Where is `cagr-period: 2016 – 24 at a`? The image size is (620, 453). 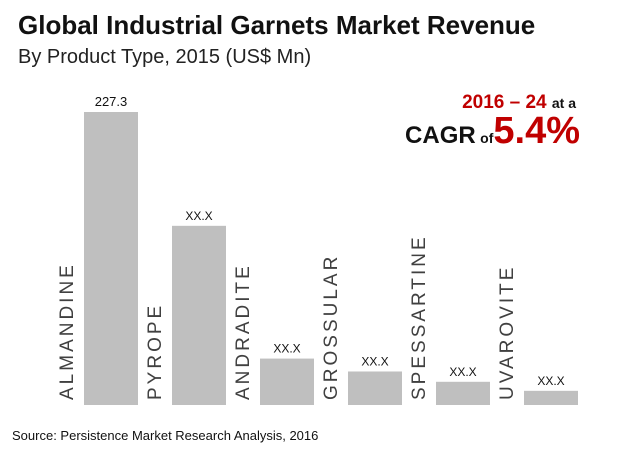 cagr-period: 2016 – 24 at a is located at coordinates (519, 103).